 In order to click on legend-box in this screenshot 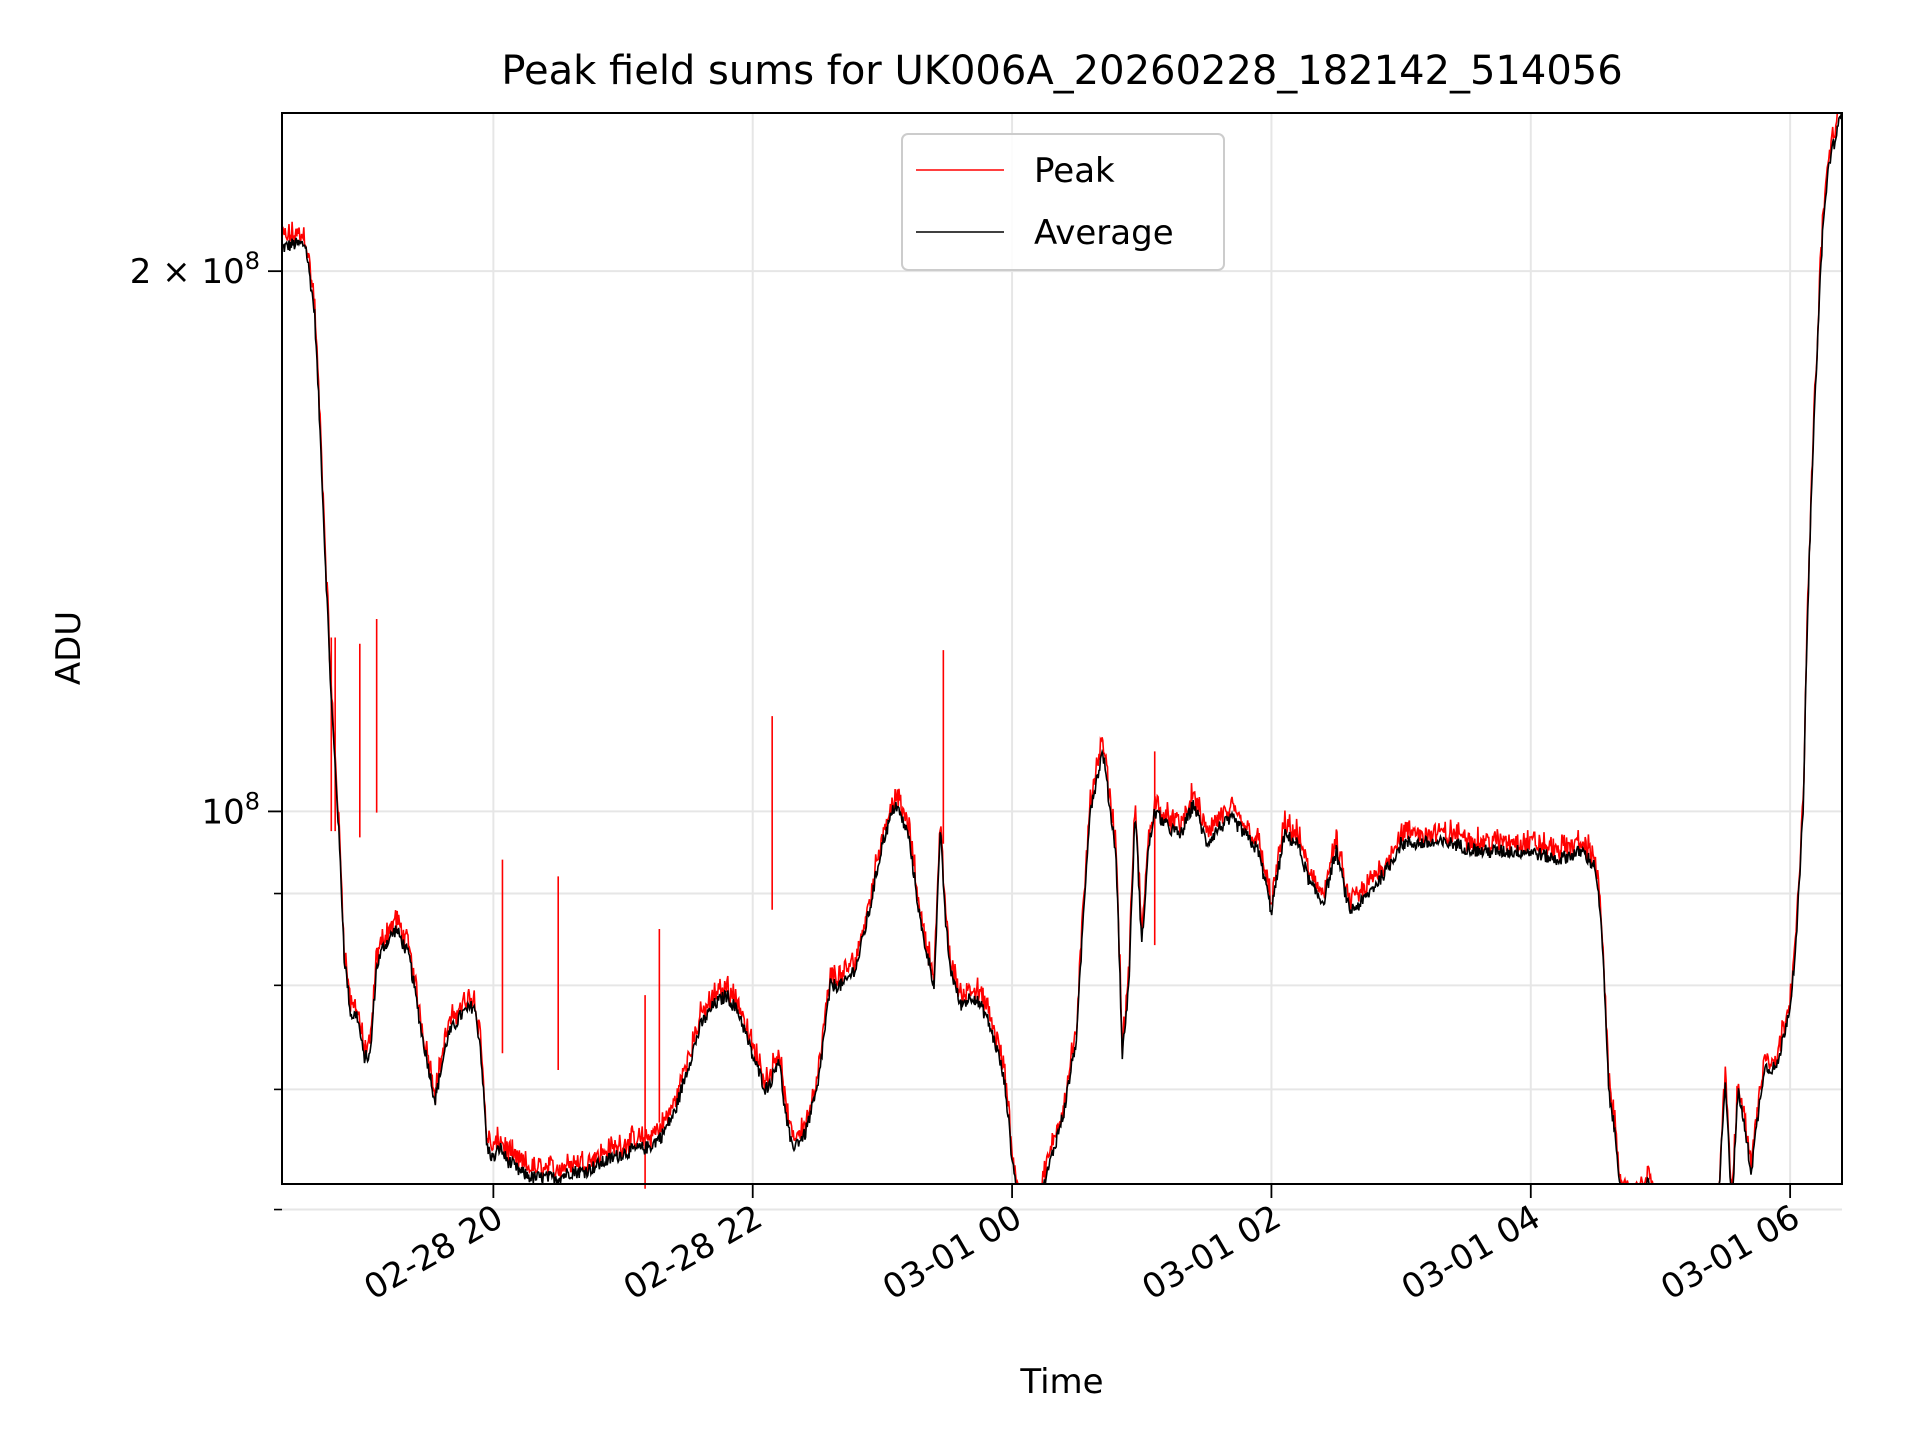, I will do `click(1063, 202)`.